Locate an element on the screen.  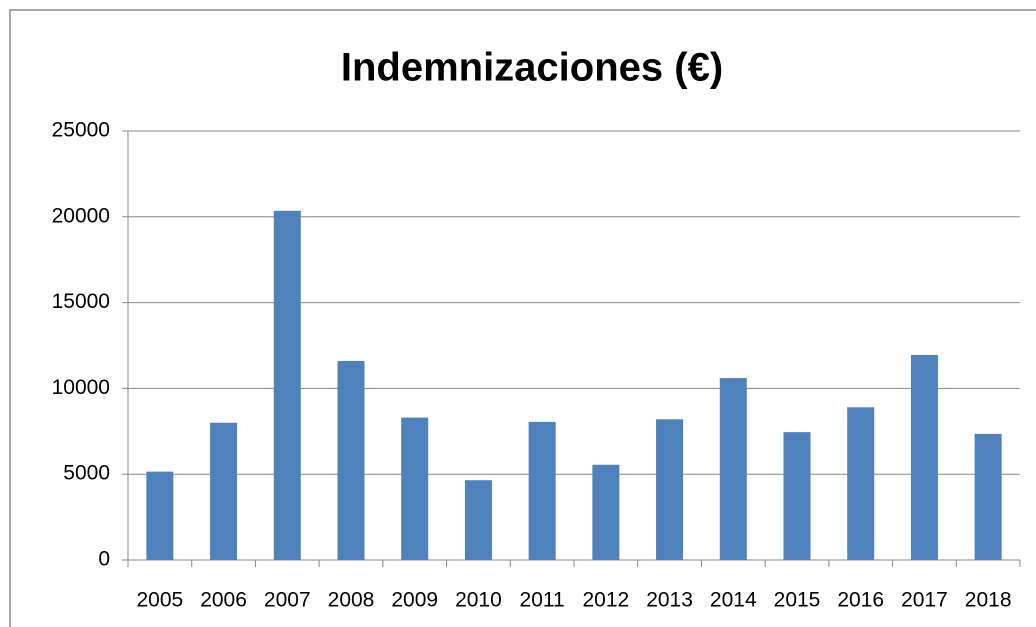
chart-title: Indemnizaciones (€) is located at coordinates (532, 68).